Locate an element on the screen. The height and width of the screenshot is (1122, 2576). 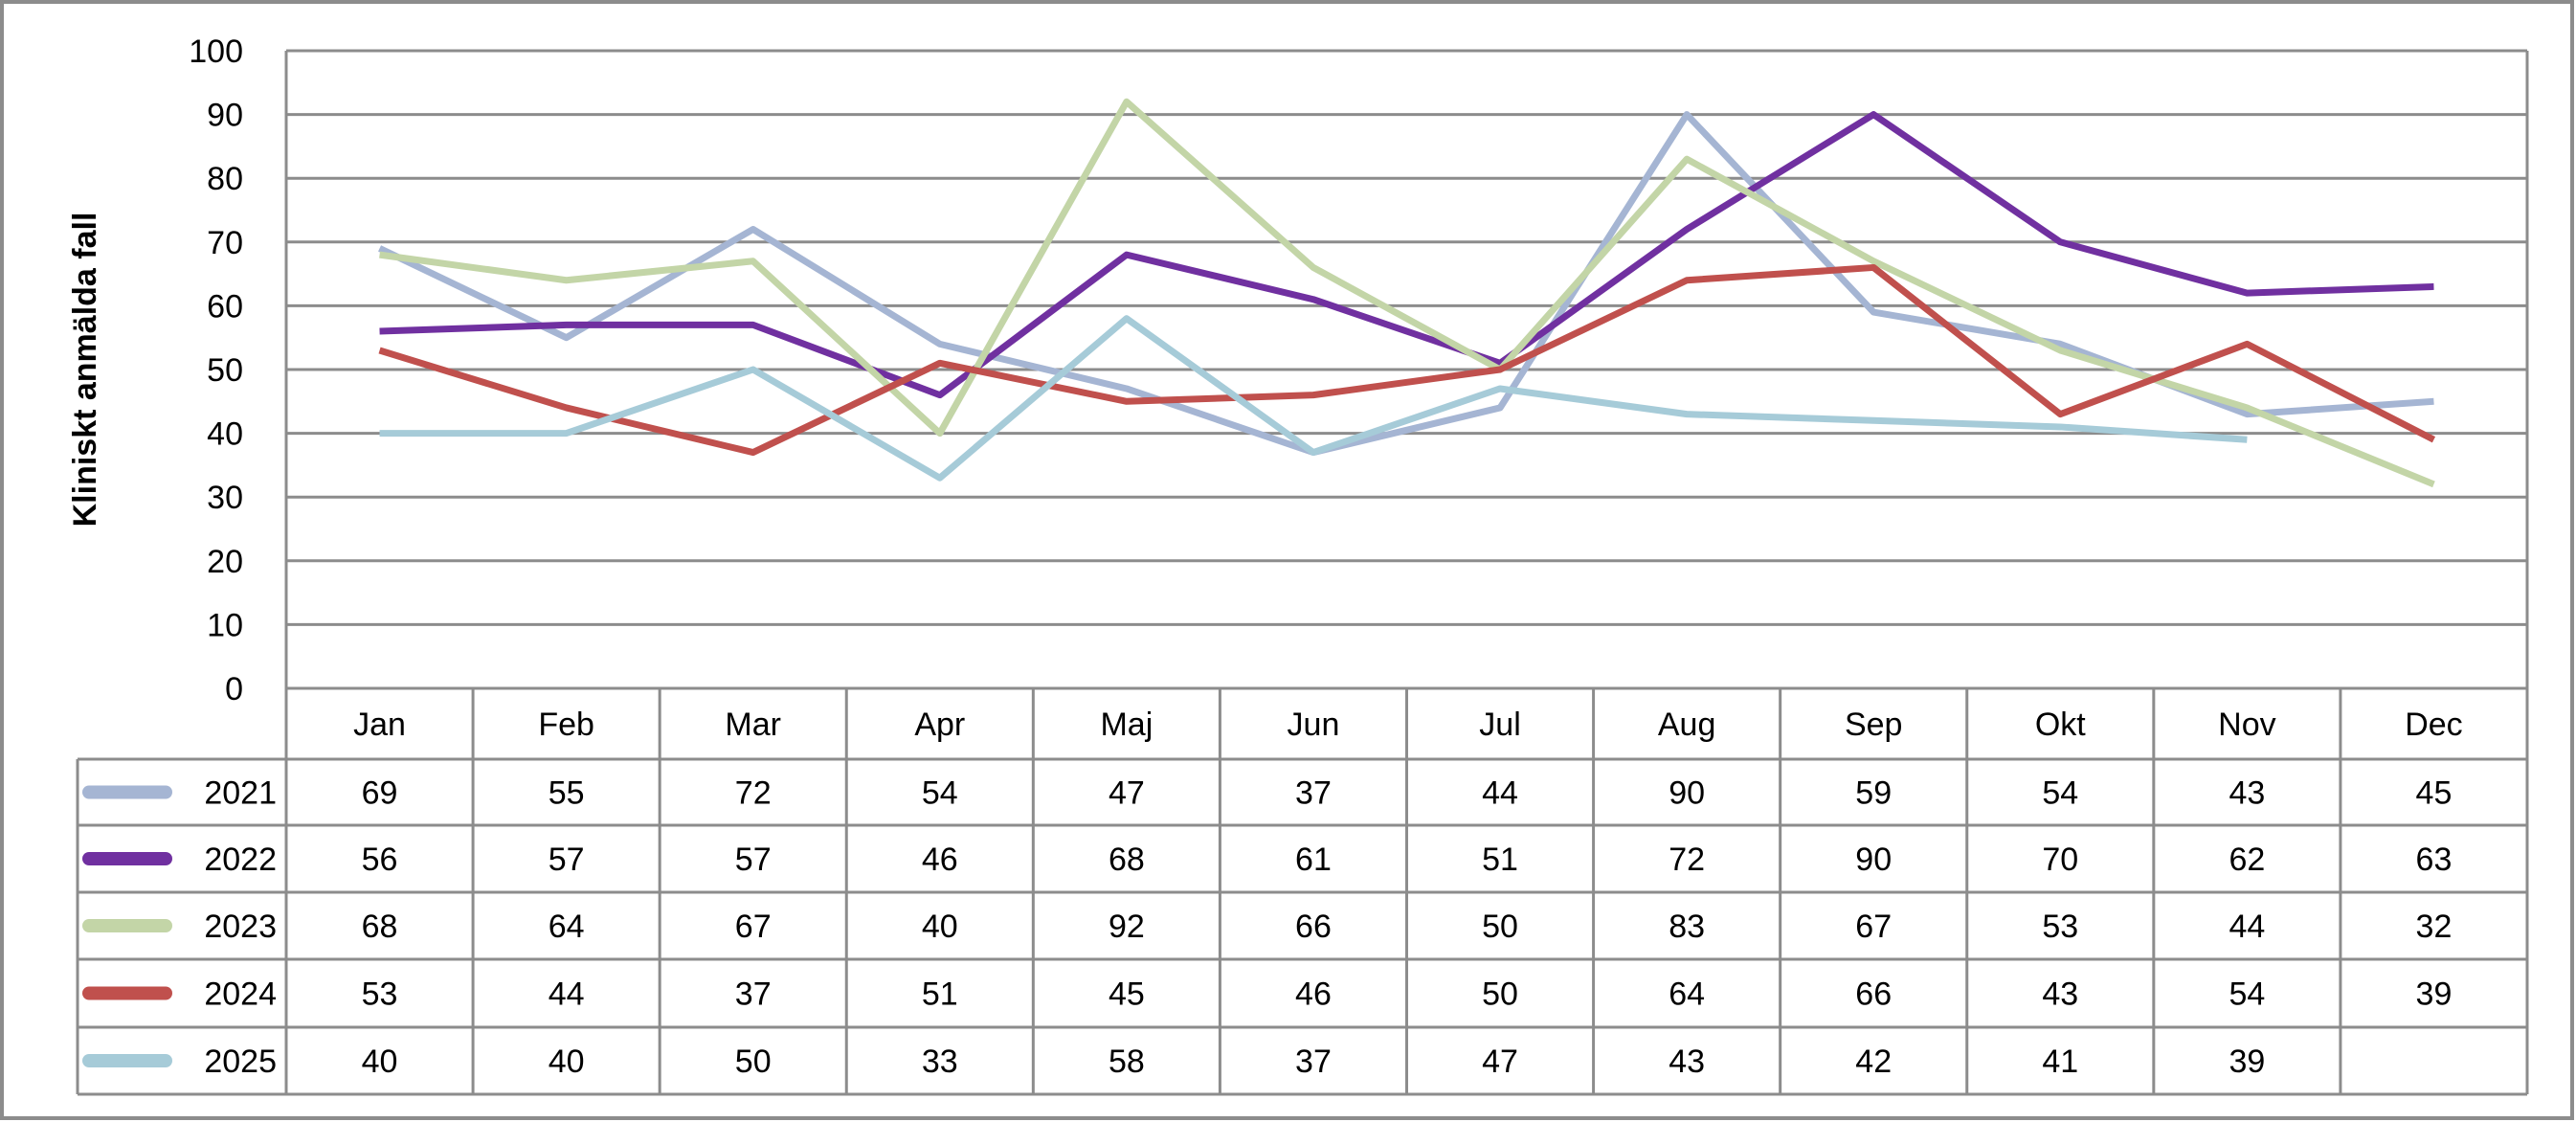
data-label: 83 is located at coordinates (1687, 927).